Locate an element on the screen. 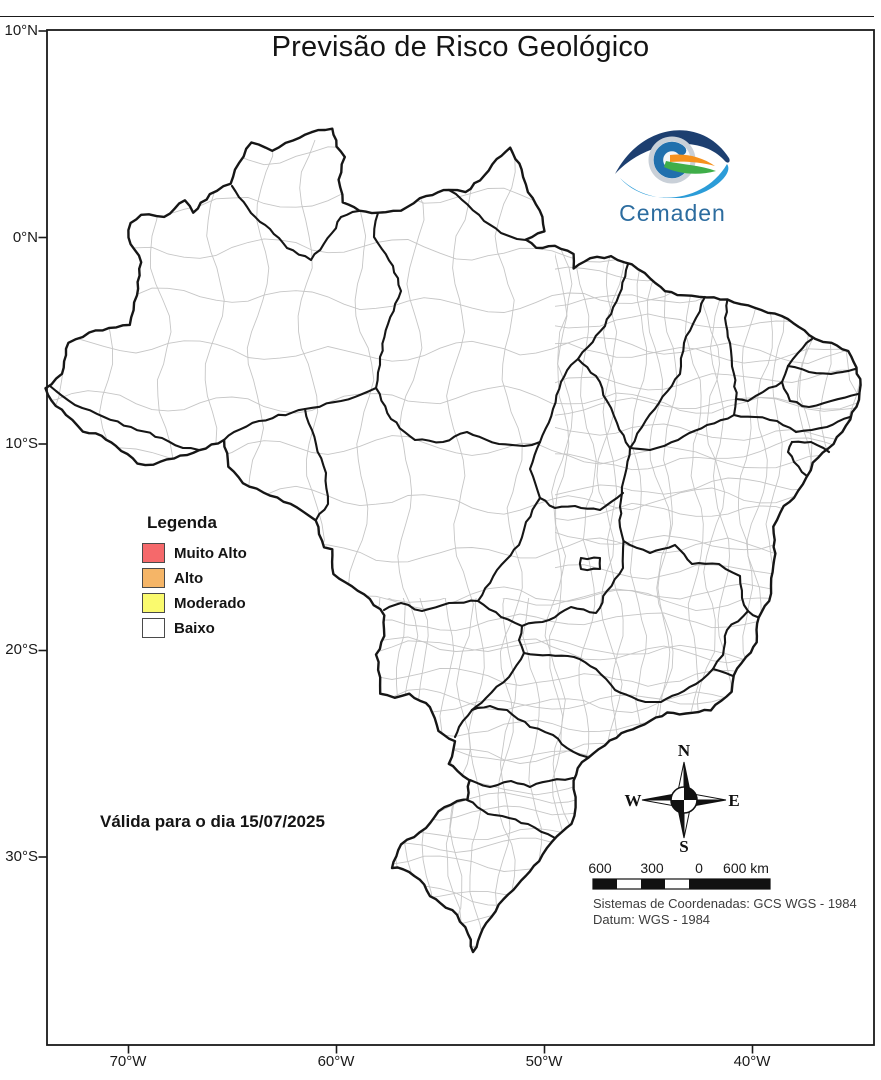 This screenshot has width=881, height=1080. legend: Legenda Muito Alto Alto Moderado Baixo is located at coordinates (236, 578).